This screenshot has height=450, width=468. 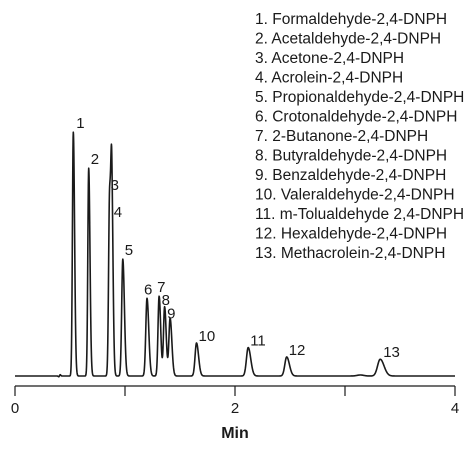 What do you see at coordinates (235, 408) in the screenshot?
I see `x-axis-tick-label: 2` at bounding box center [235, 408].